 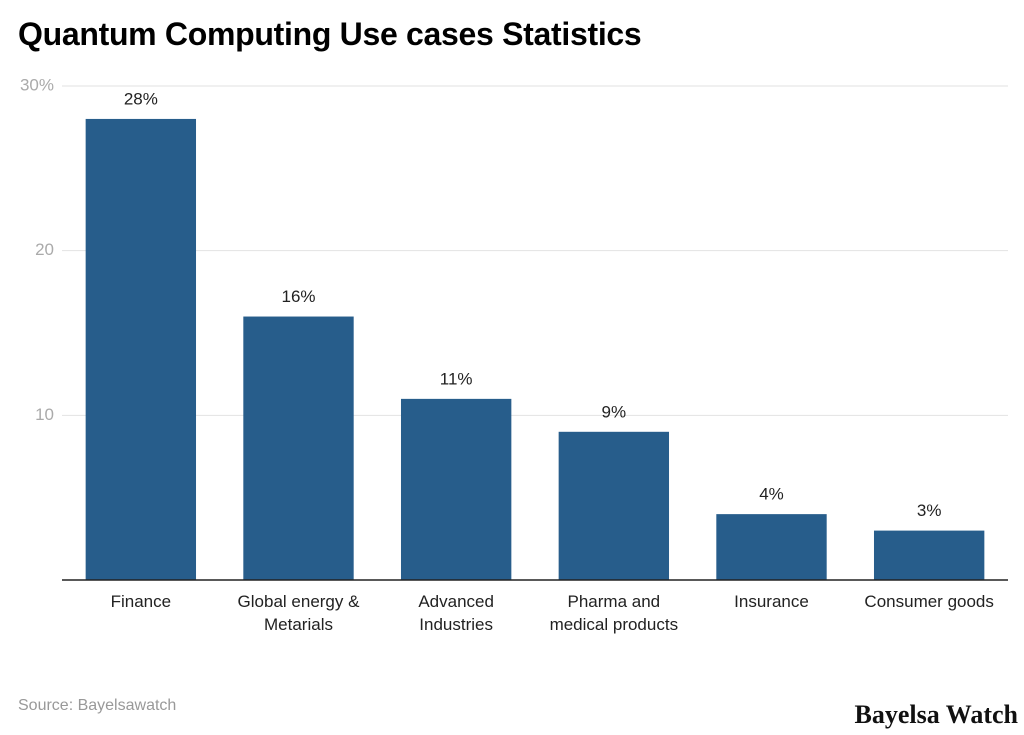 I want to click on y-tick-label: 30%, so click(x=37, y=84).